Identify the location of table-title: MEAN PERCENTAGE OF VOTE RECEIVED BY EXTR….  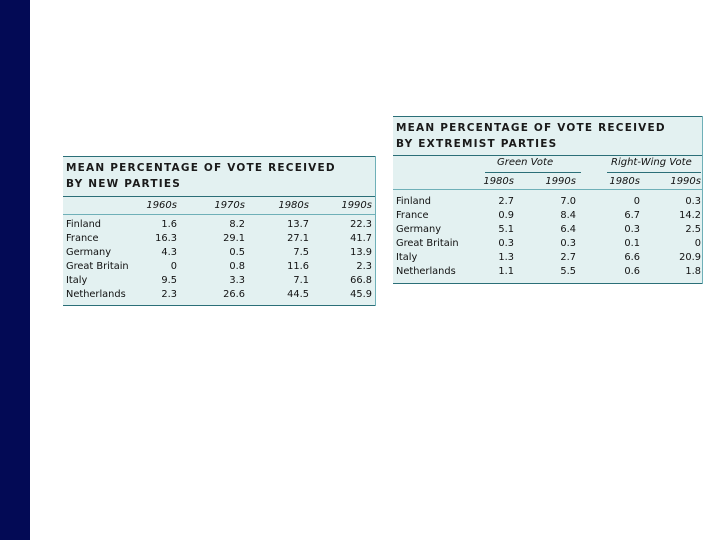
(547, 134).